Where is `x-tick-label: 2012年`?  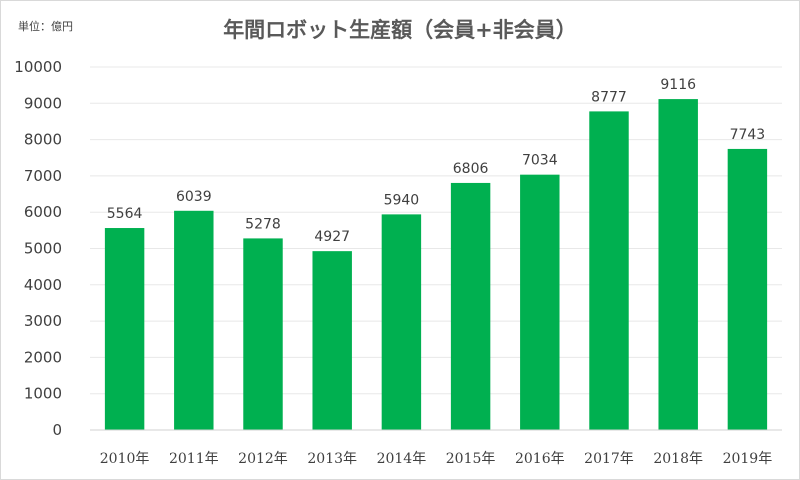 x-tick-label: 2012年 is located at coordinates (263, 459).